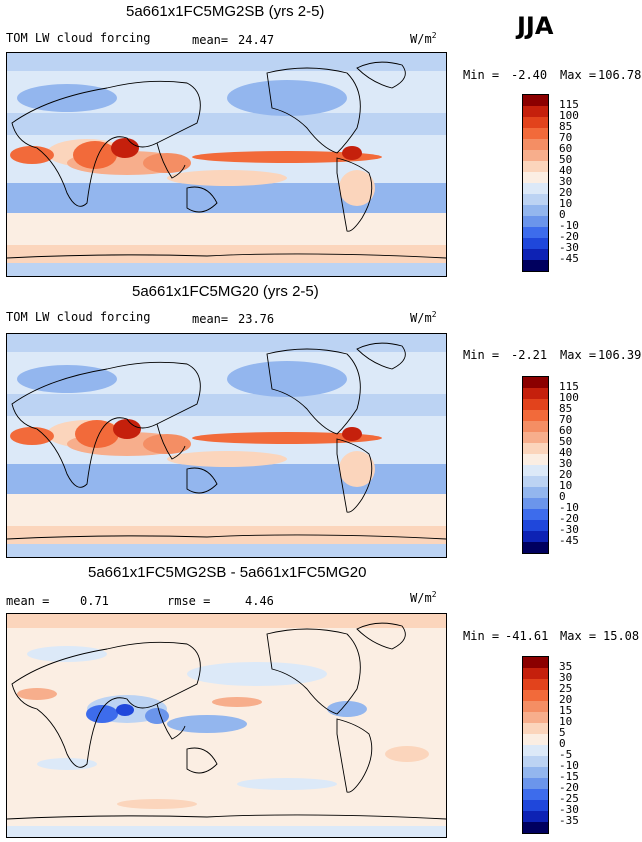 The height and width of the screenshot is (842, 642). What do you see at coordinates (566, 148) in the screenshot?
I see `colorbar-tick-label: 60` at bounding box center [566, 148].